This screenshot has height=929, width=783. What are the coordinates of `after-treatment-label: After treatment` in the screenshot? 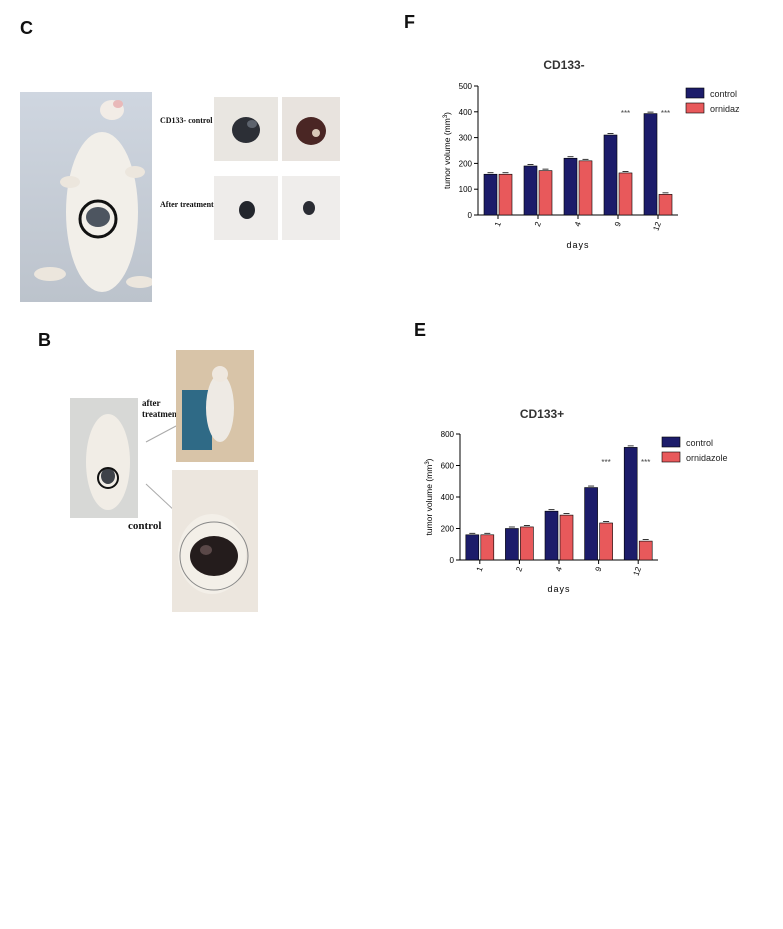 It's located at (187, 204).